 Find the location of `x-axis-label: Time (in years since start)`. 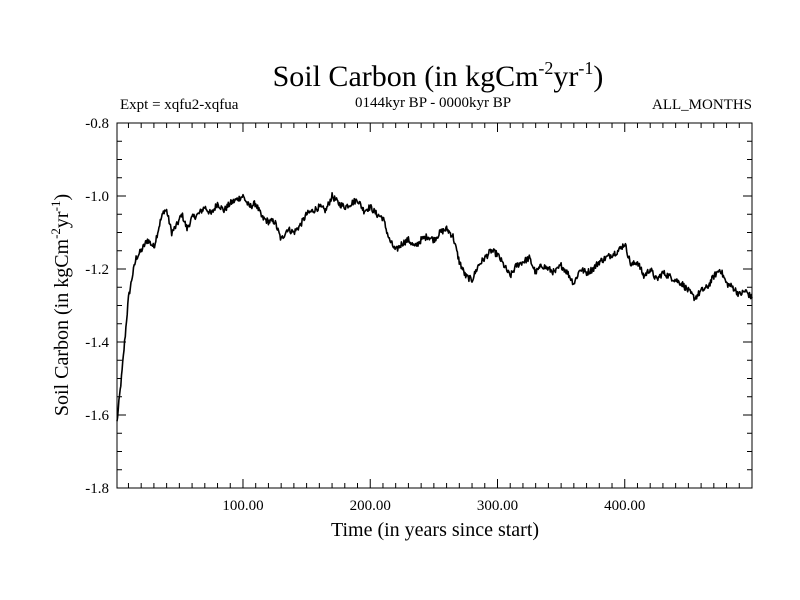

x-axis-label: Time (in years since start) is located at coordinates (435, 530).